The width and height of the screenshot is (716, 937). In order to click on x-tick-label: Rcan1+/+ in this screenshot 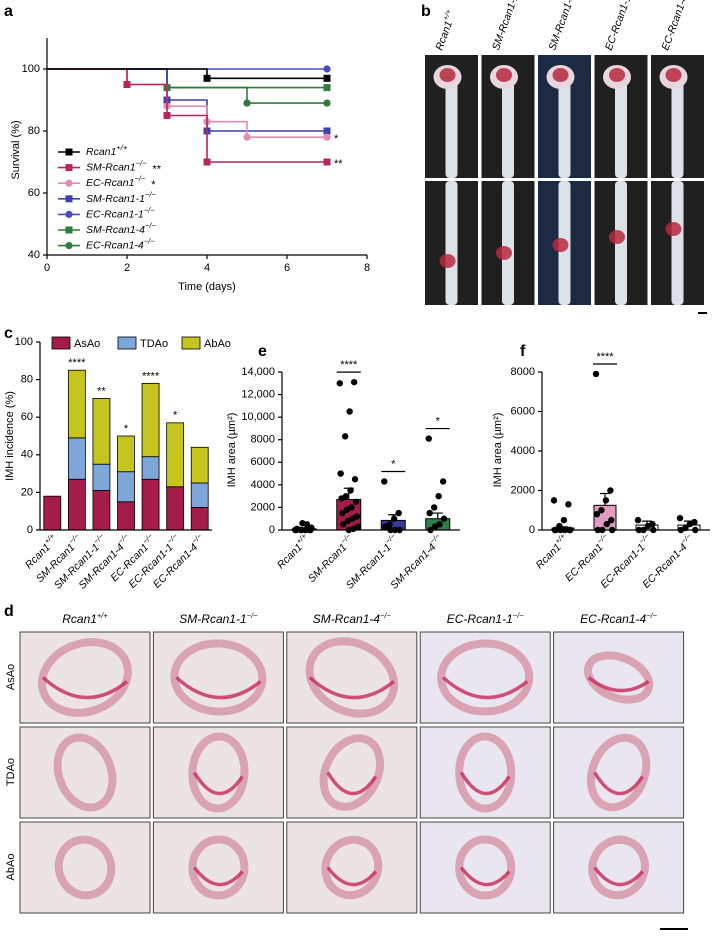, I will do `click(293, 551)`.